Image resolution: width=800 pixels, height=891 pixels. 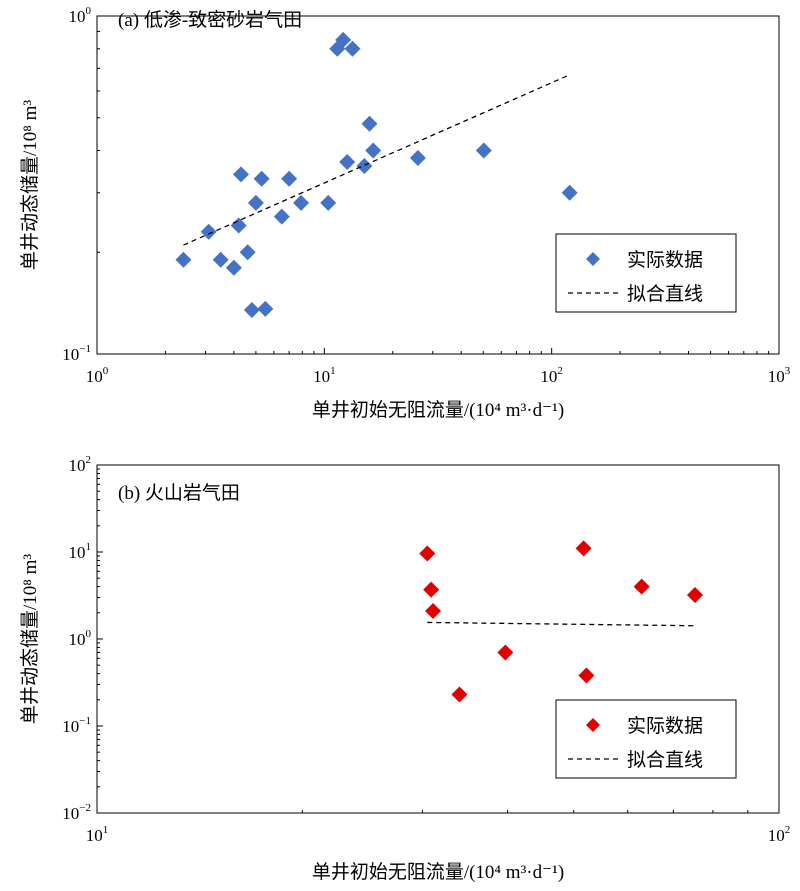 What do you see at coordinates (80, 464) in the screenshot?
I see `y-tick-label: 10²` at bounding box center [80, 464].